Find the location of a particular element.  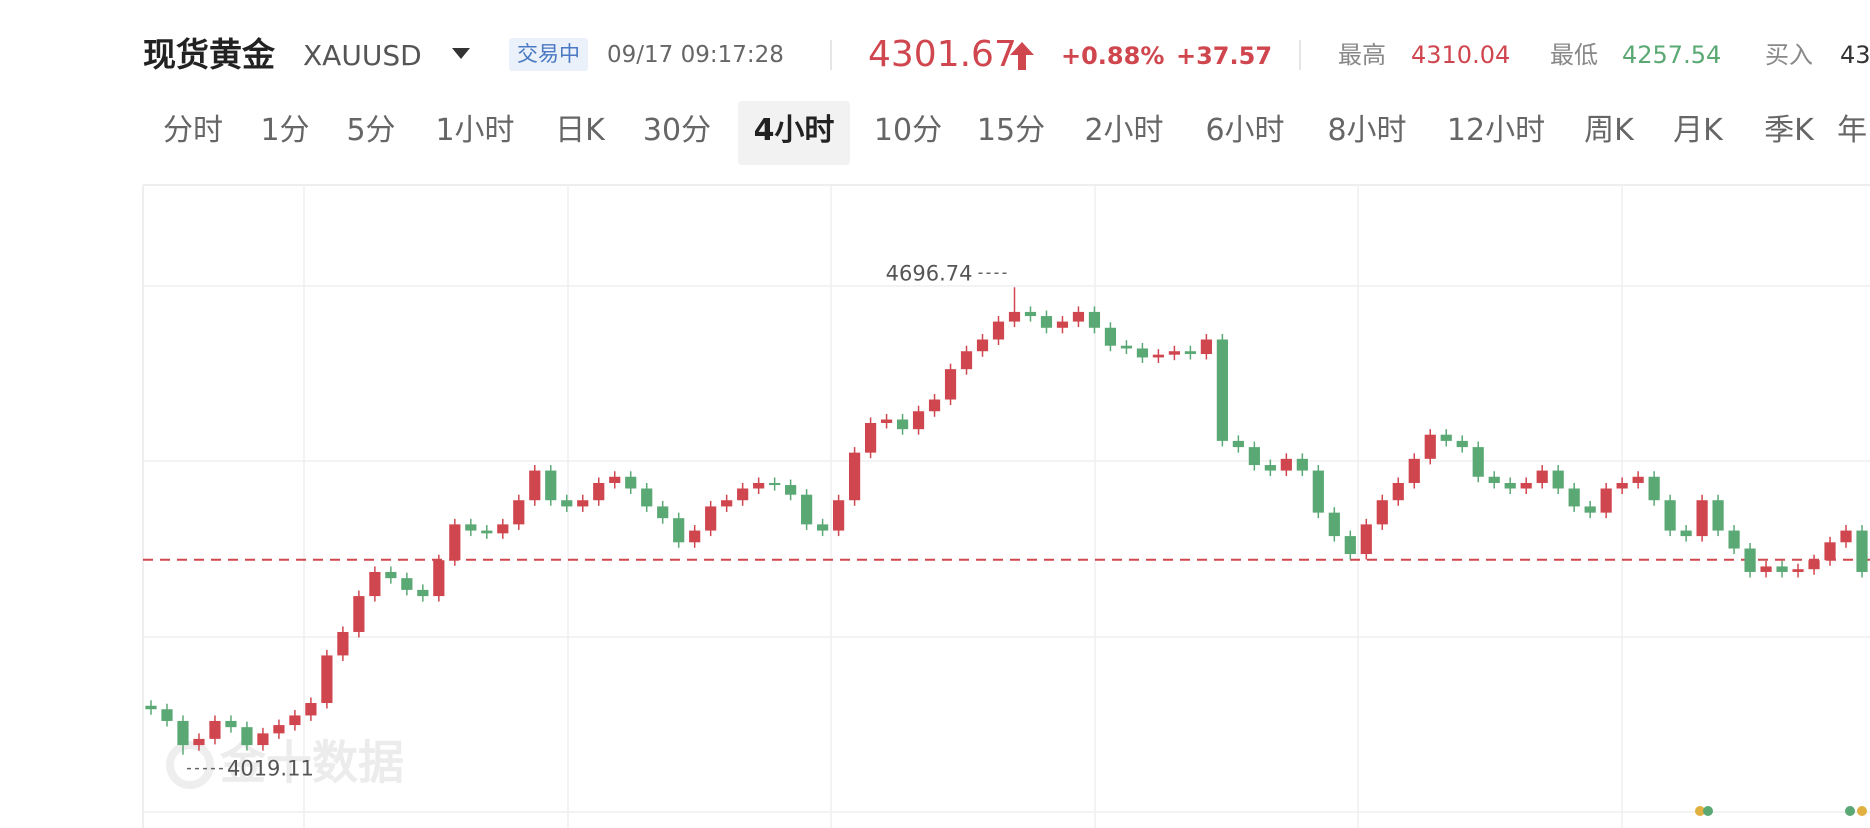

last-price: 4301.67 is located at coordinates (942, 54).